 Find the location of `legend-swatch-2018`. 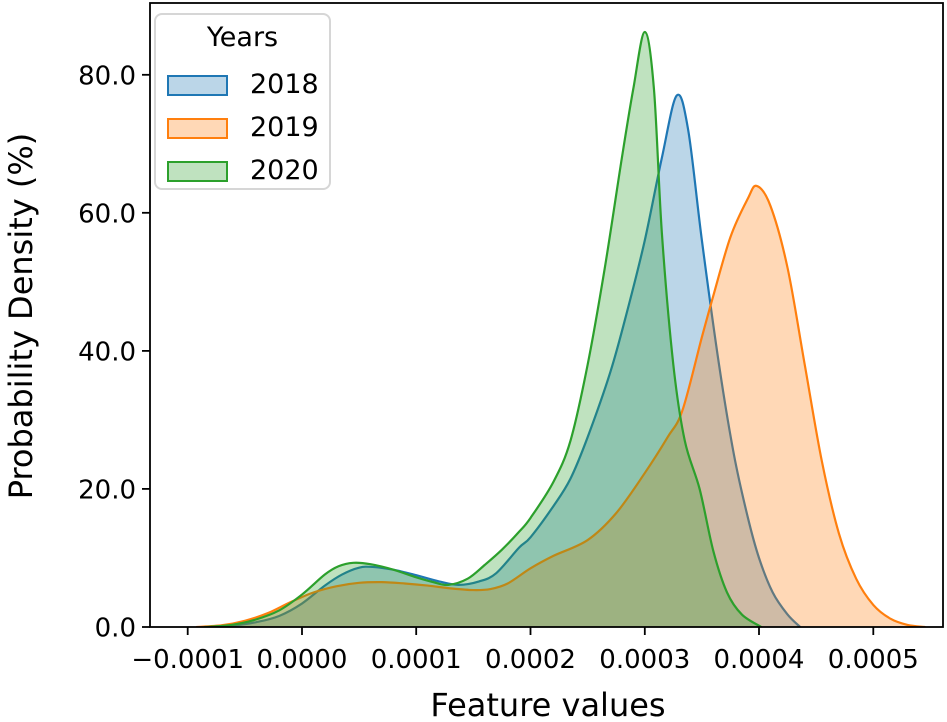

legend-swatch-2018 is located at coordinates (197, 85).